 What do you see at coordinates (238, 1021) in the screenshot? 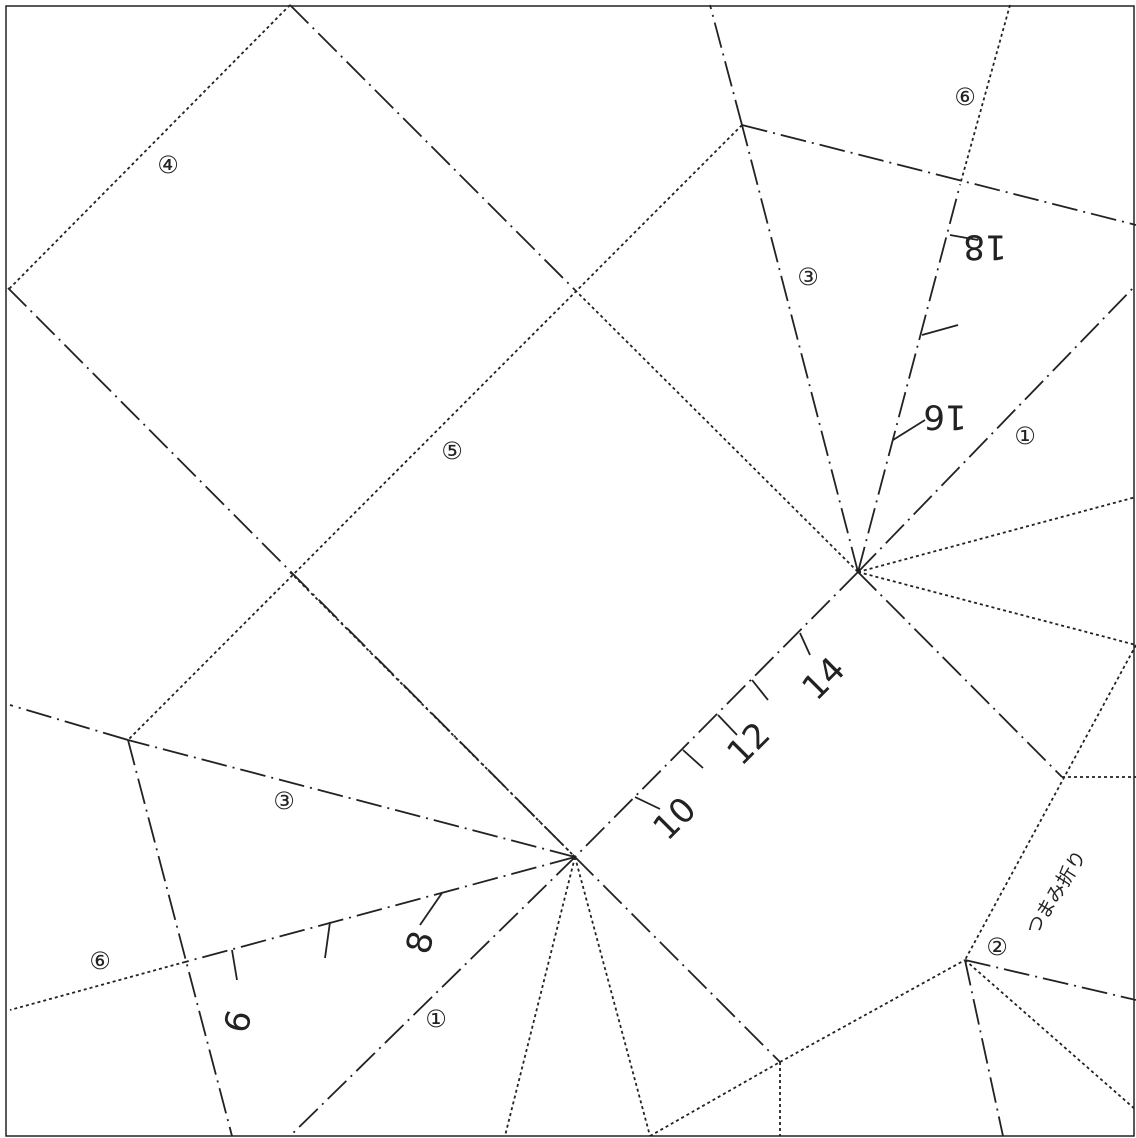
I see `scale-label: 6` at bounding box center [238, 1021].